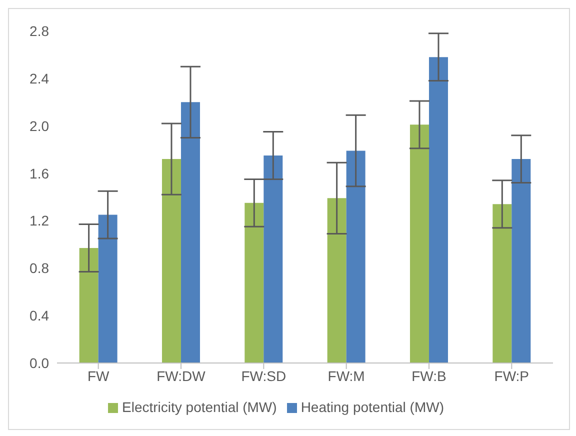  Describe the element at coordinates (40, 173) in the screenshot. I see `y-tick-label: 1.6` at that location.